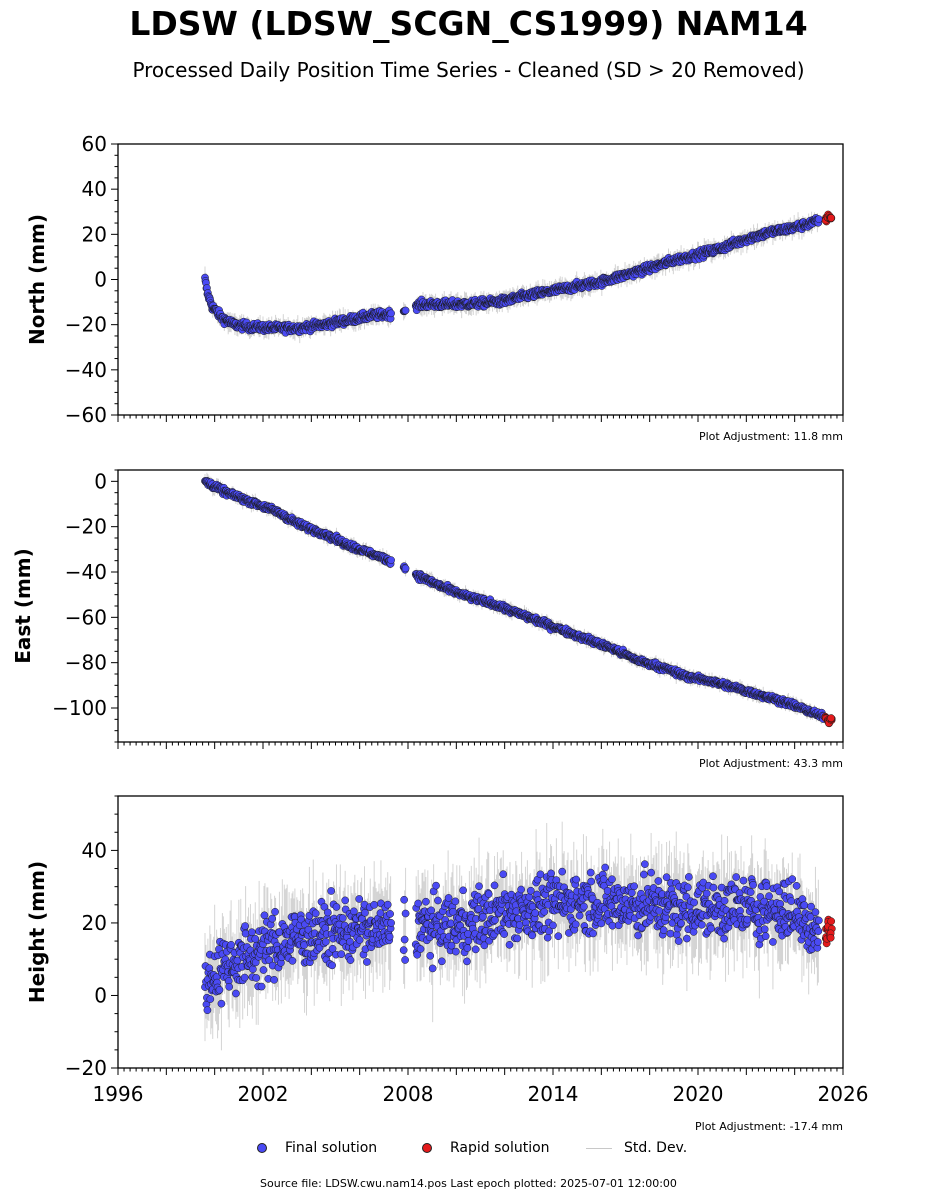  What do you see at coordinates (23, 606) in the screenshot?
I see `y-axis-label: East (mm)` at bounding box center [23, 606].